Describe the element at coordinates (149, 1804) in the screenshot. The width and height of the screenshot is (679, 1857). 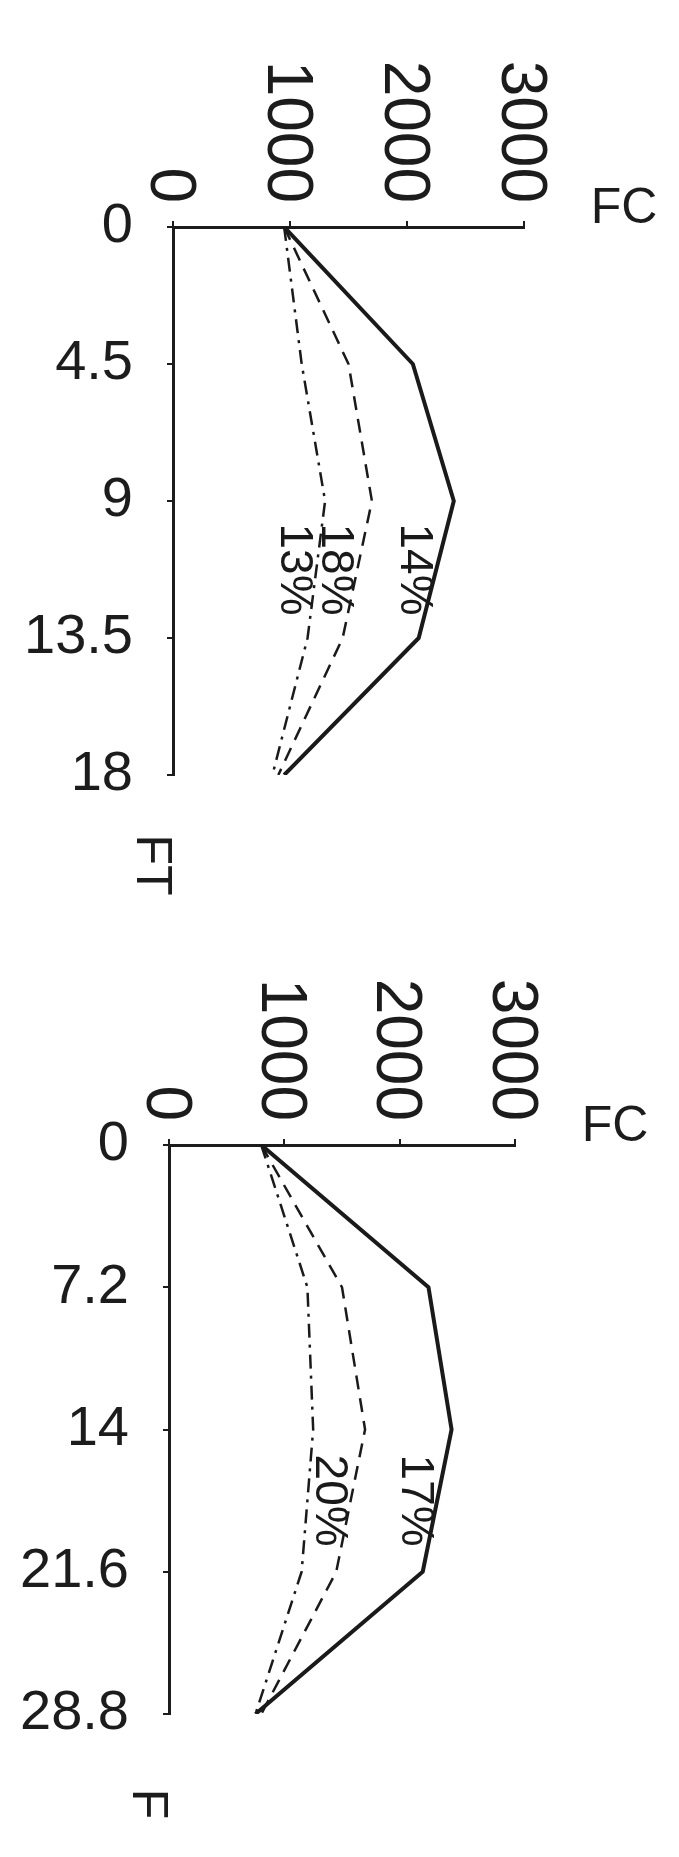
I see `y-axis-title: F` at that location.